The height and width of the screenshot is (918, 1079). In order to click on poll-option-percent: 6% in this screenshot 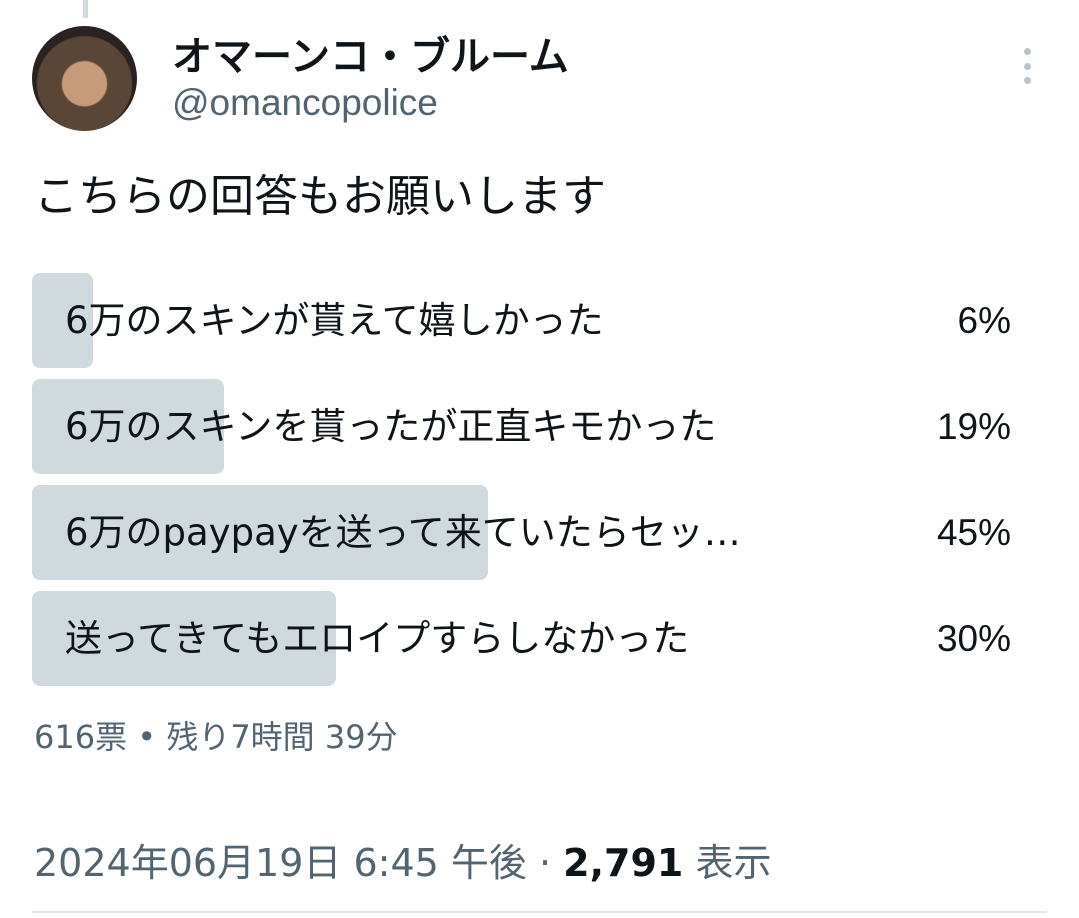, I will do `click(984, 320)`.